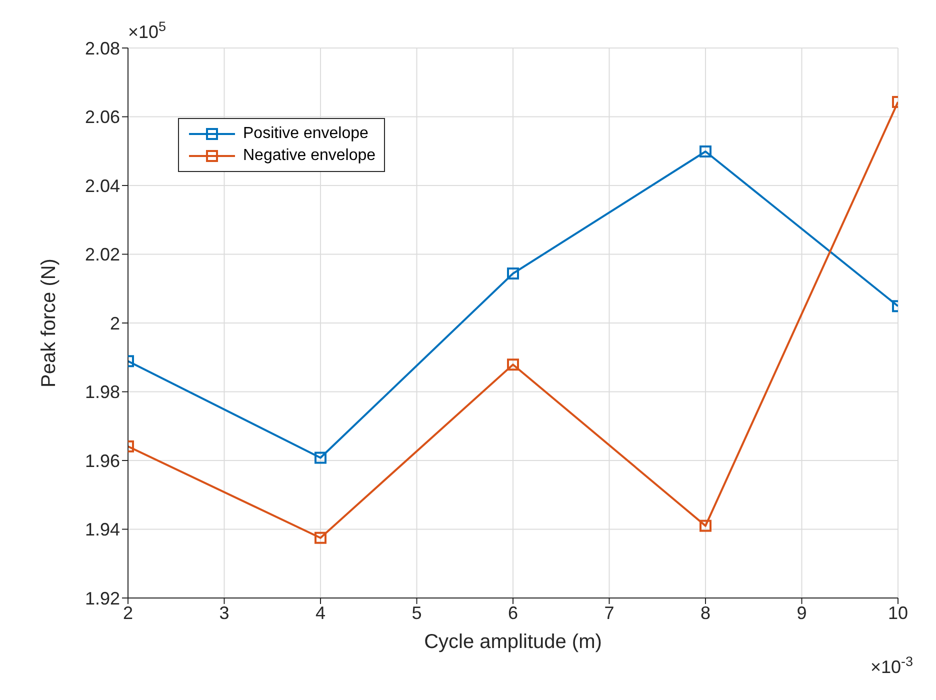 Image resolution: width=936 pixels, height=700 pixels. What do you see at coordinates (102, 530) in the screenshot?
I see `y-tick-label: 1.94` at bounding box center [102, 530].